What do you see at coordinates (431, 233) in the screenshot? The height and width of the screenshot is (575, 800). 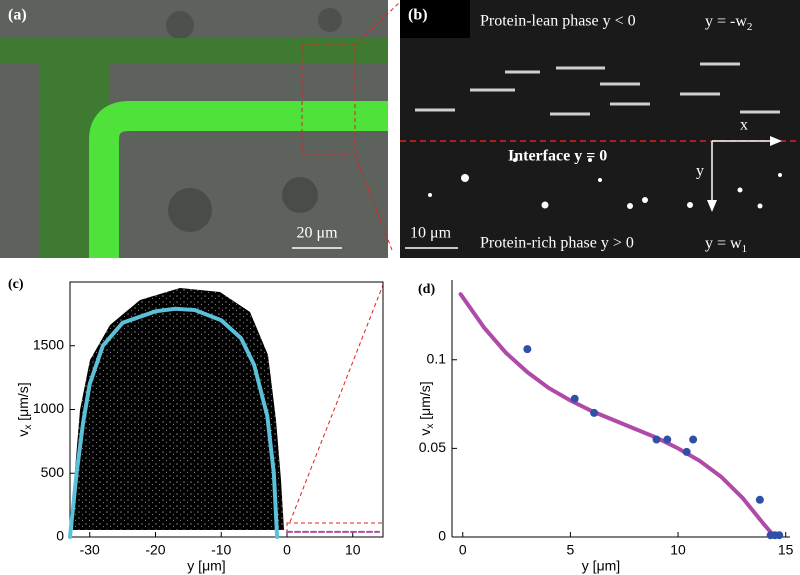 I see `scale-label: 10 μm` at bounding box center [431, 233].